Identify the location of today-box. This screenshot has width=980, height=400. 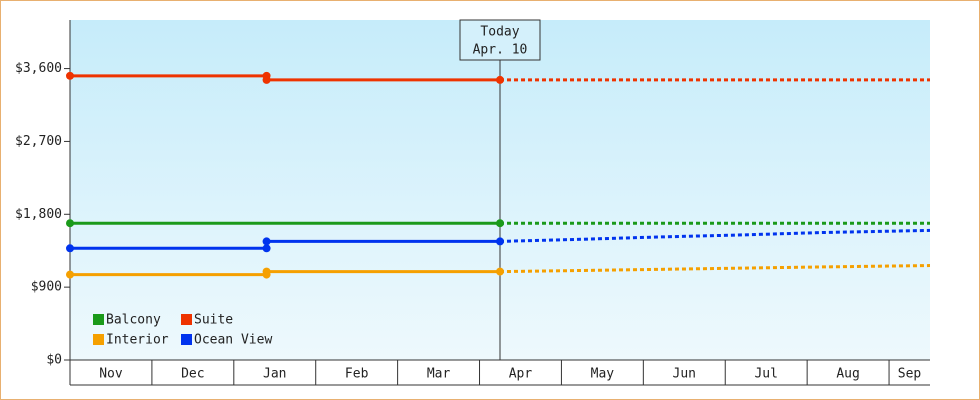
(500, 40).